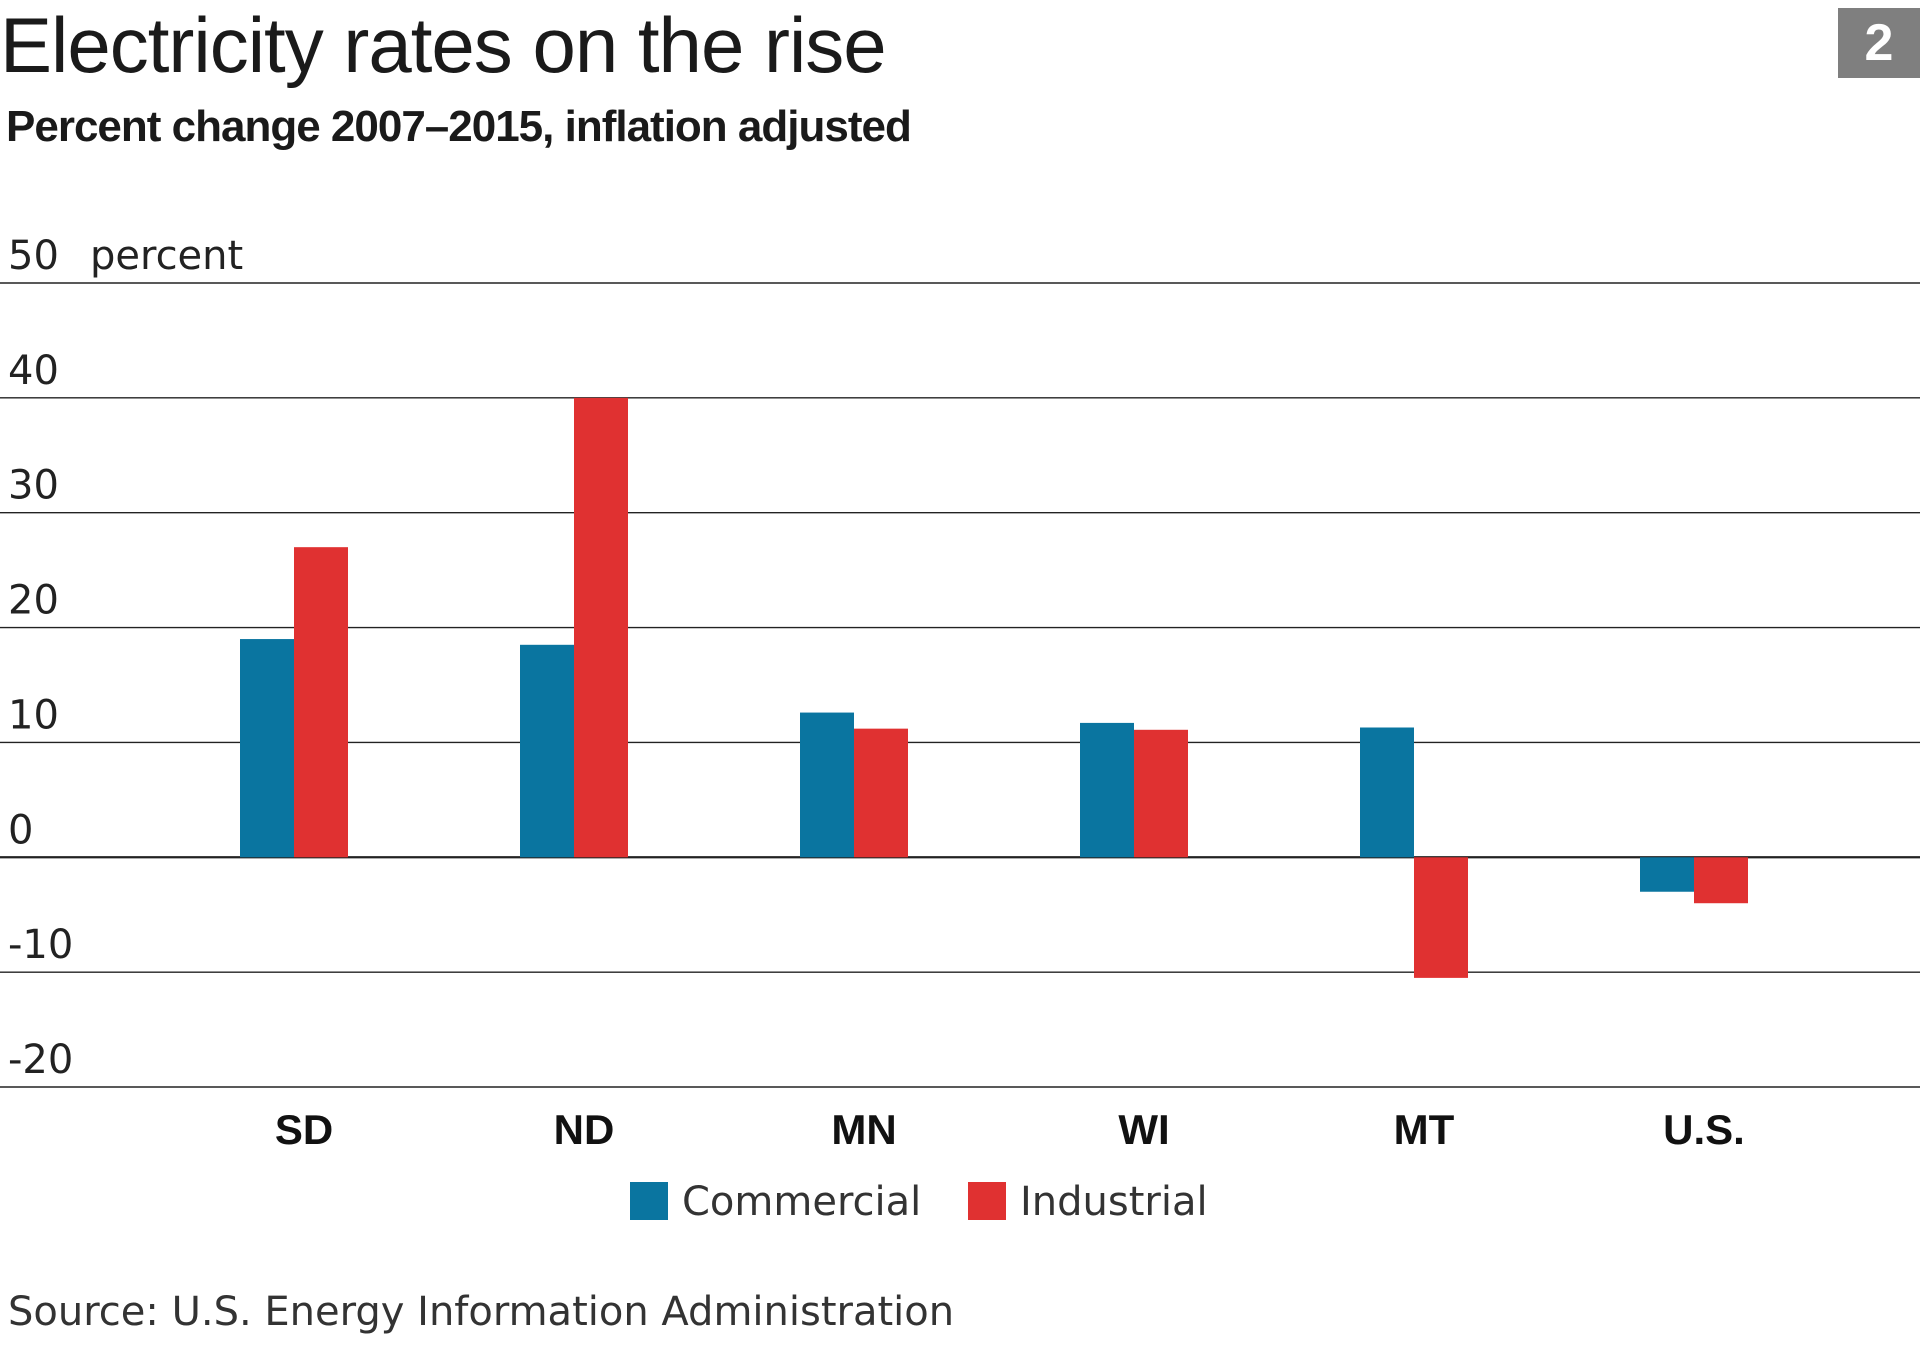 This screenshot has height=1346, width=1920. What do you see at coordinates (304, 1129) in the screenshot?
I see `x-tick-label: SD` at bounding box center [304, 1129].